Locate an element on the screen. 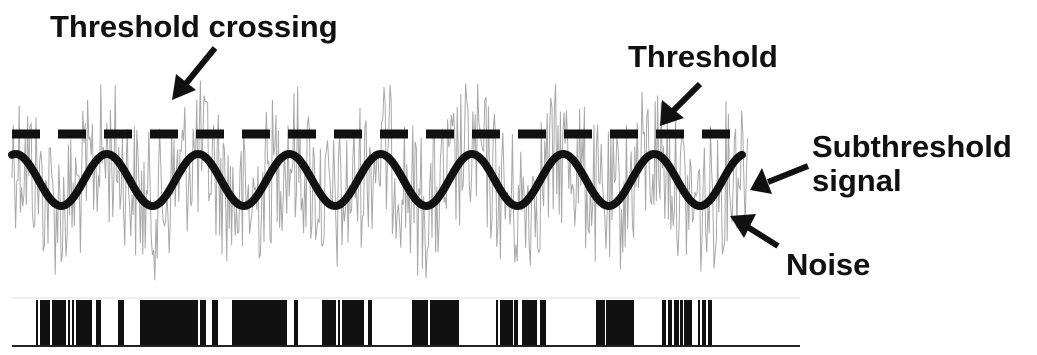 This screenshot has height=355, width=1037. threshold-crossing-label: Threshold crossing is located at coordinates (194, 26).